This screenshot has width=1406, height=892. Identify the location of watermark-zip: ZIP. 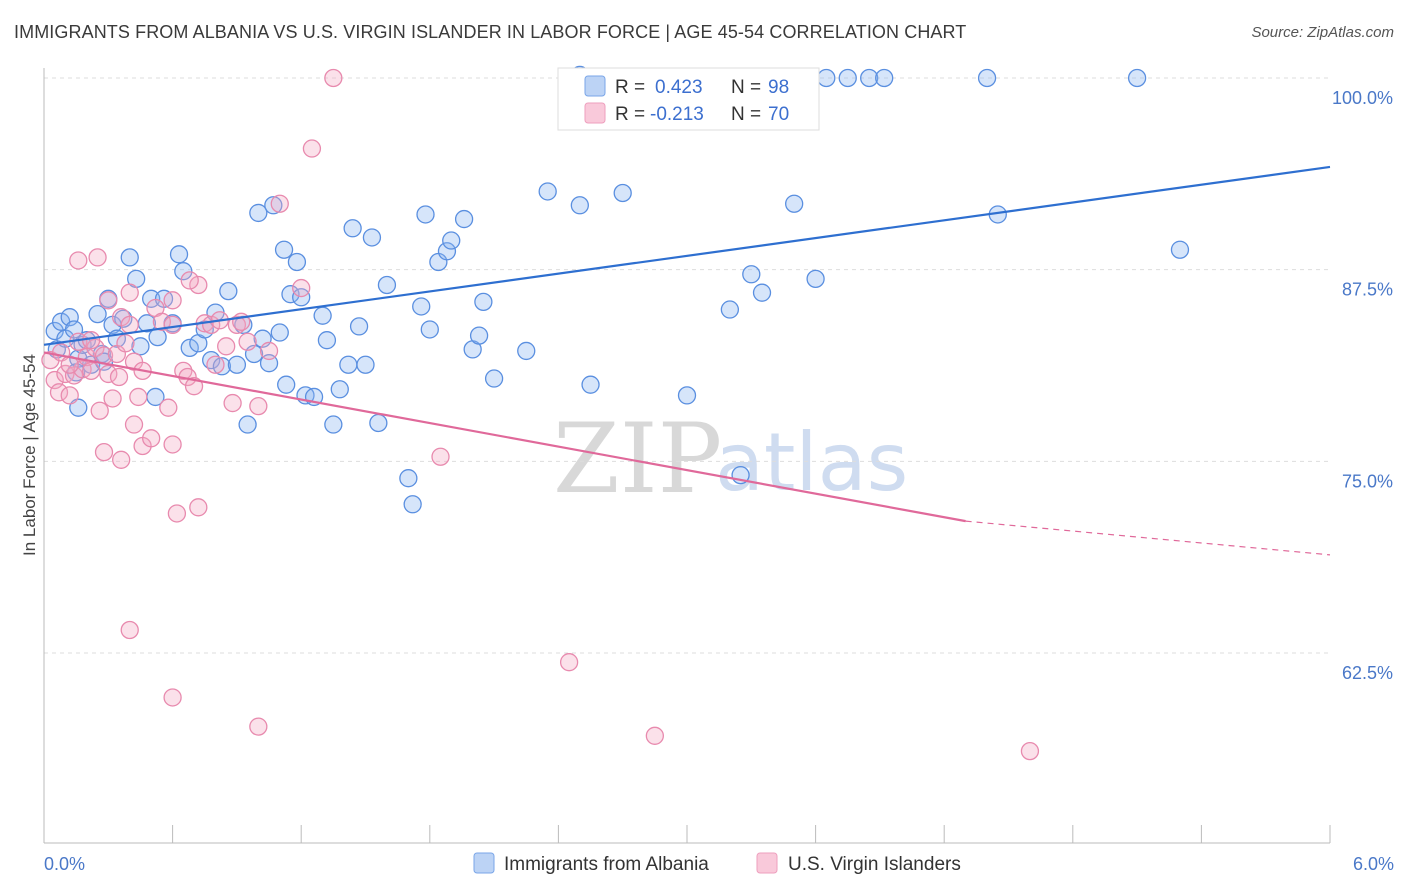
(637, 459).